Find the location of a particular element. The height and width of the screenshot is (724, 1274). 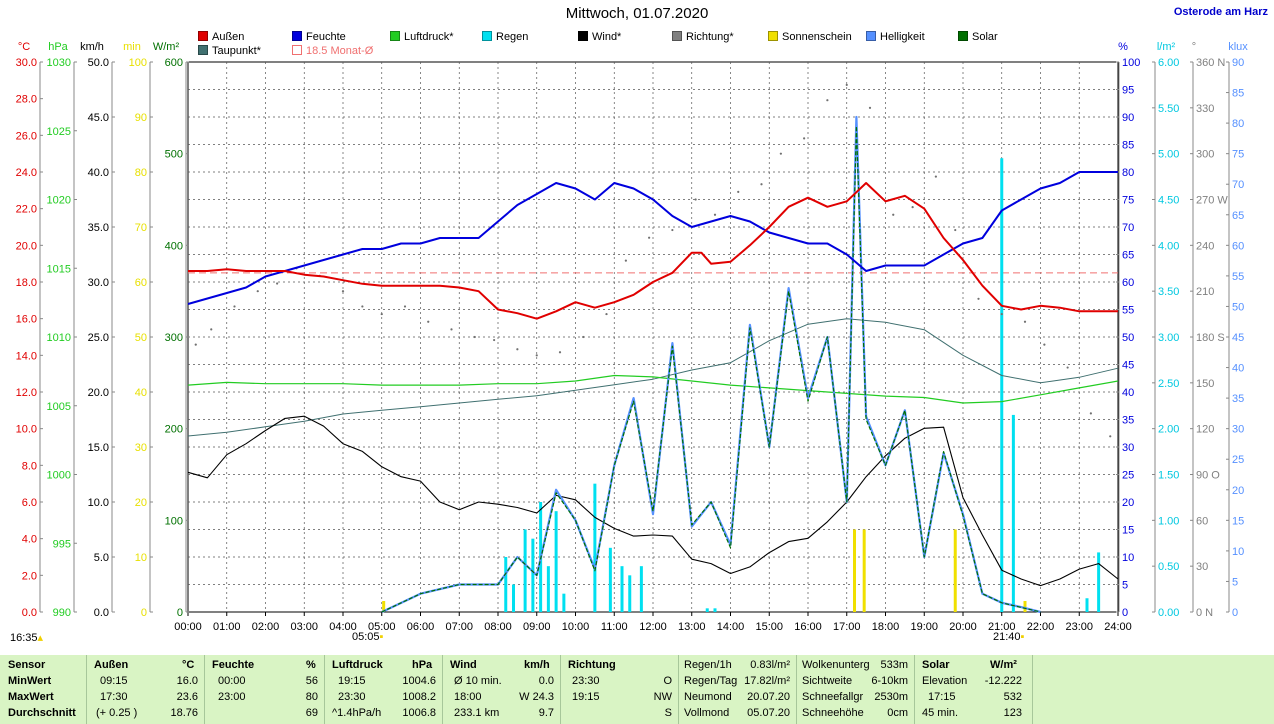

humidity-tick-label: 60 is located at coordinates (1128, 283).